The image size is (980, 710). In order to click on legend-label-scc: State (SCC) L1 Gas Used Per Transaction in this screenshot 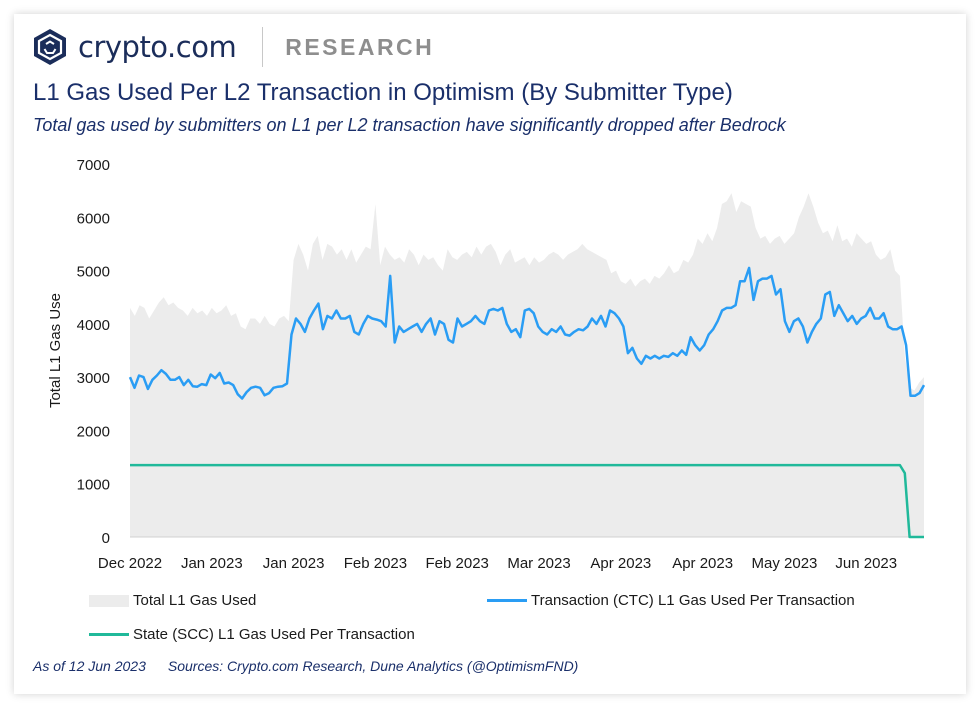, I will do `click(274, 634)`.